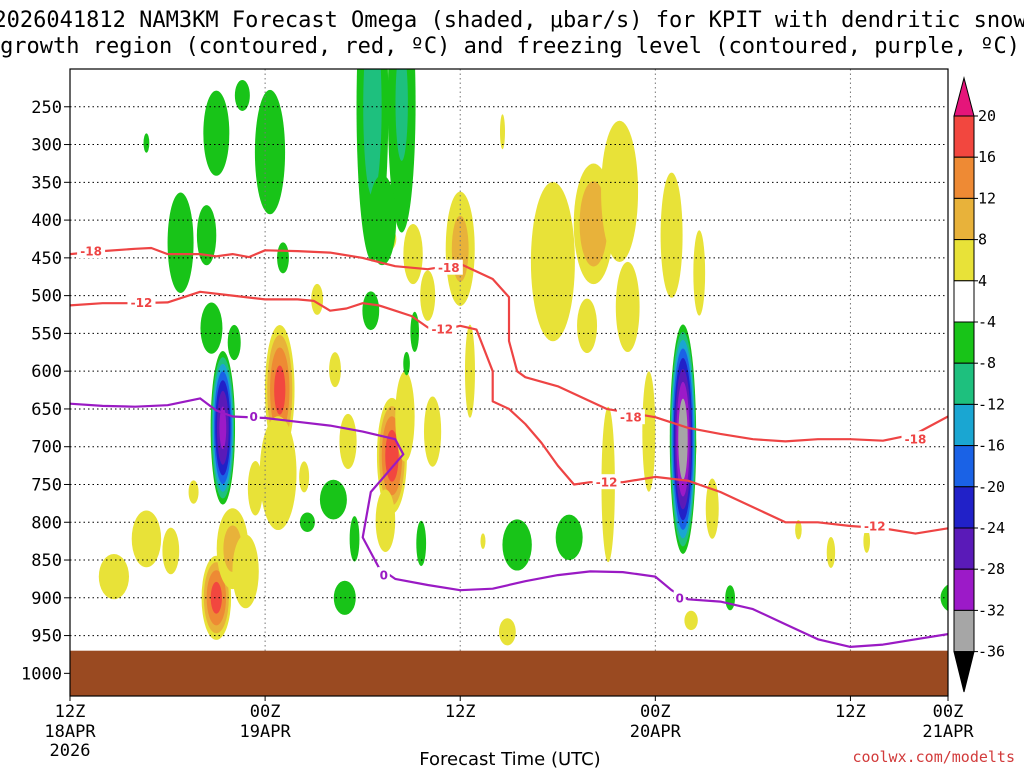 This screenshot has width=1024, height=768. I want to click on omega-shade-68--4, so click(730, 598).